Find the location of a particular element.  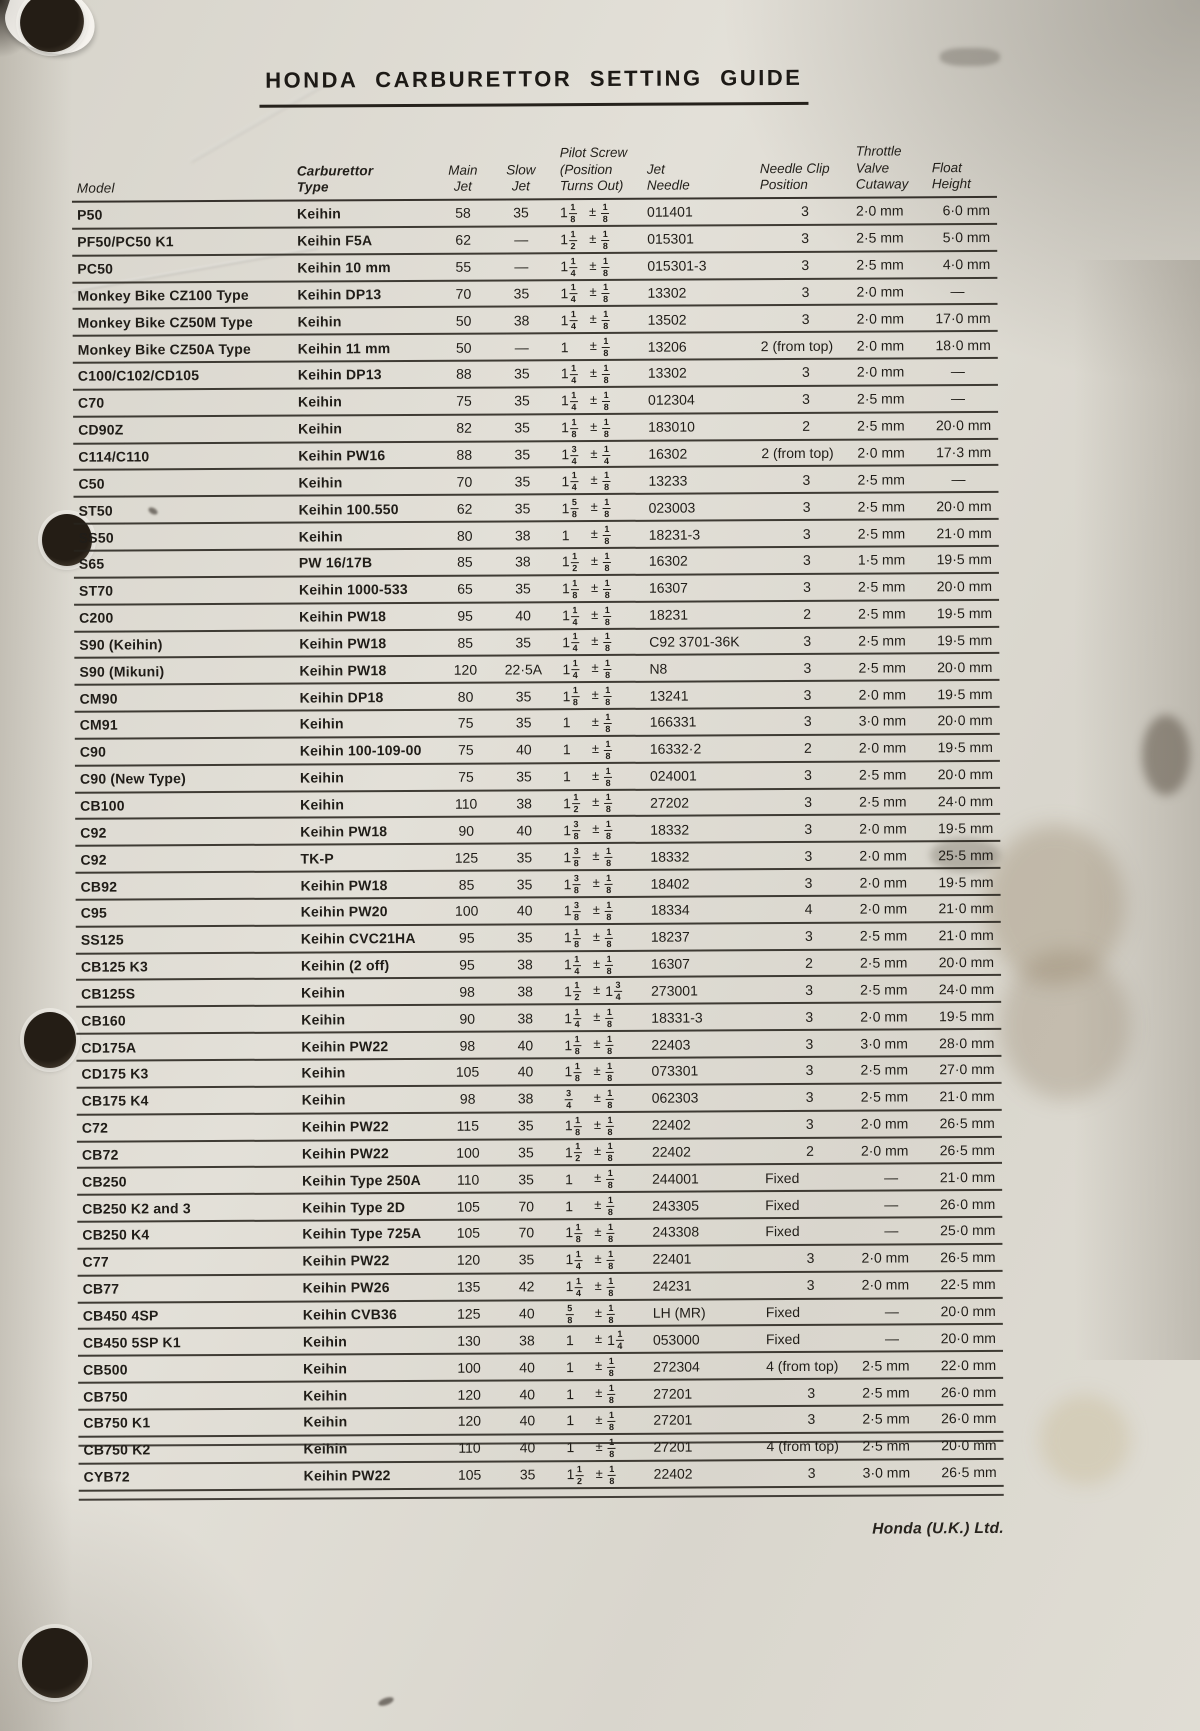

cell-needle: 244001 is located at coordinates (675, 1178).